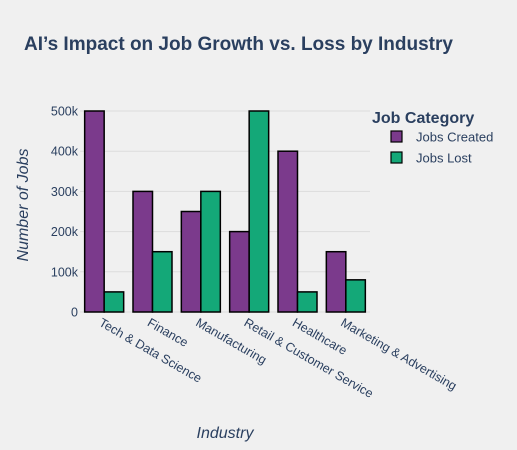 Image resolution: width=517 pixels, height=450 pixels. Describe the element at coordinates (65, 112) in the screenshot. I see `y-tick-label: 500k` at that location.